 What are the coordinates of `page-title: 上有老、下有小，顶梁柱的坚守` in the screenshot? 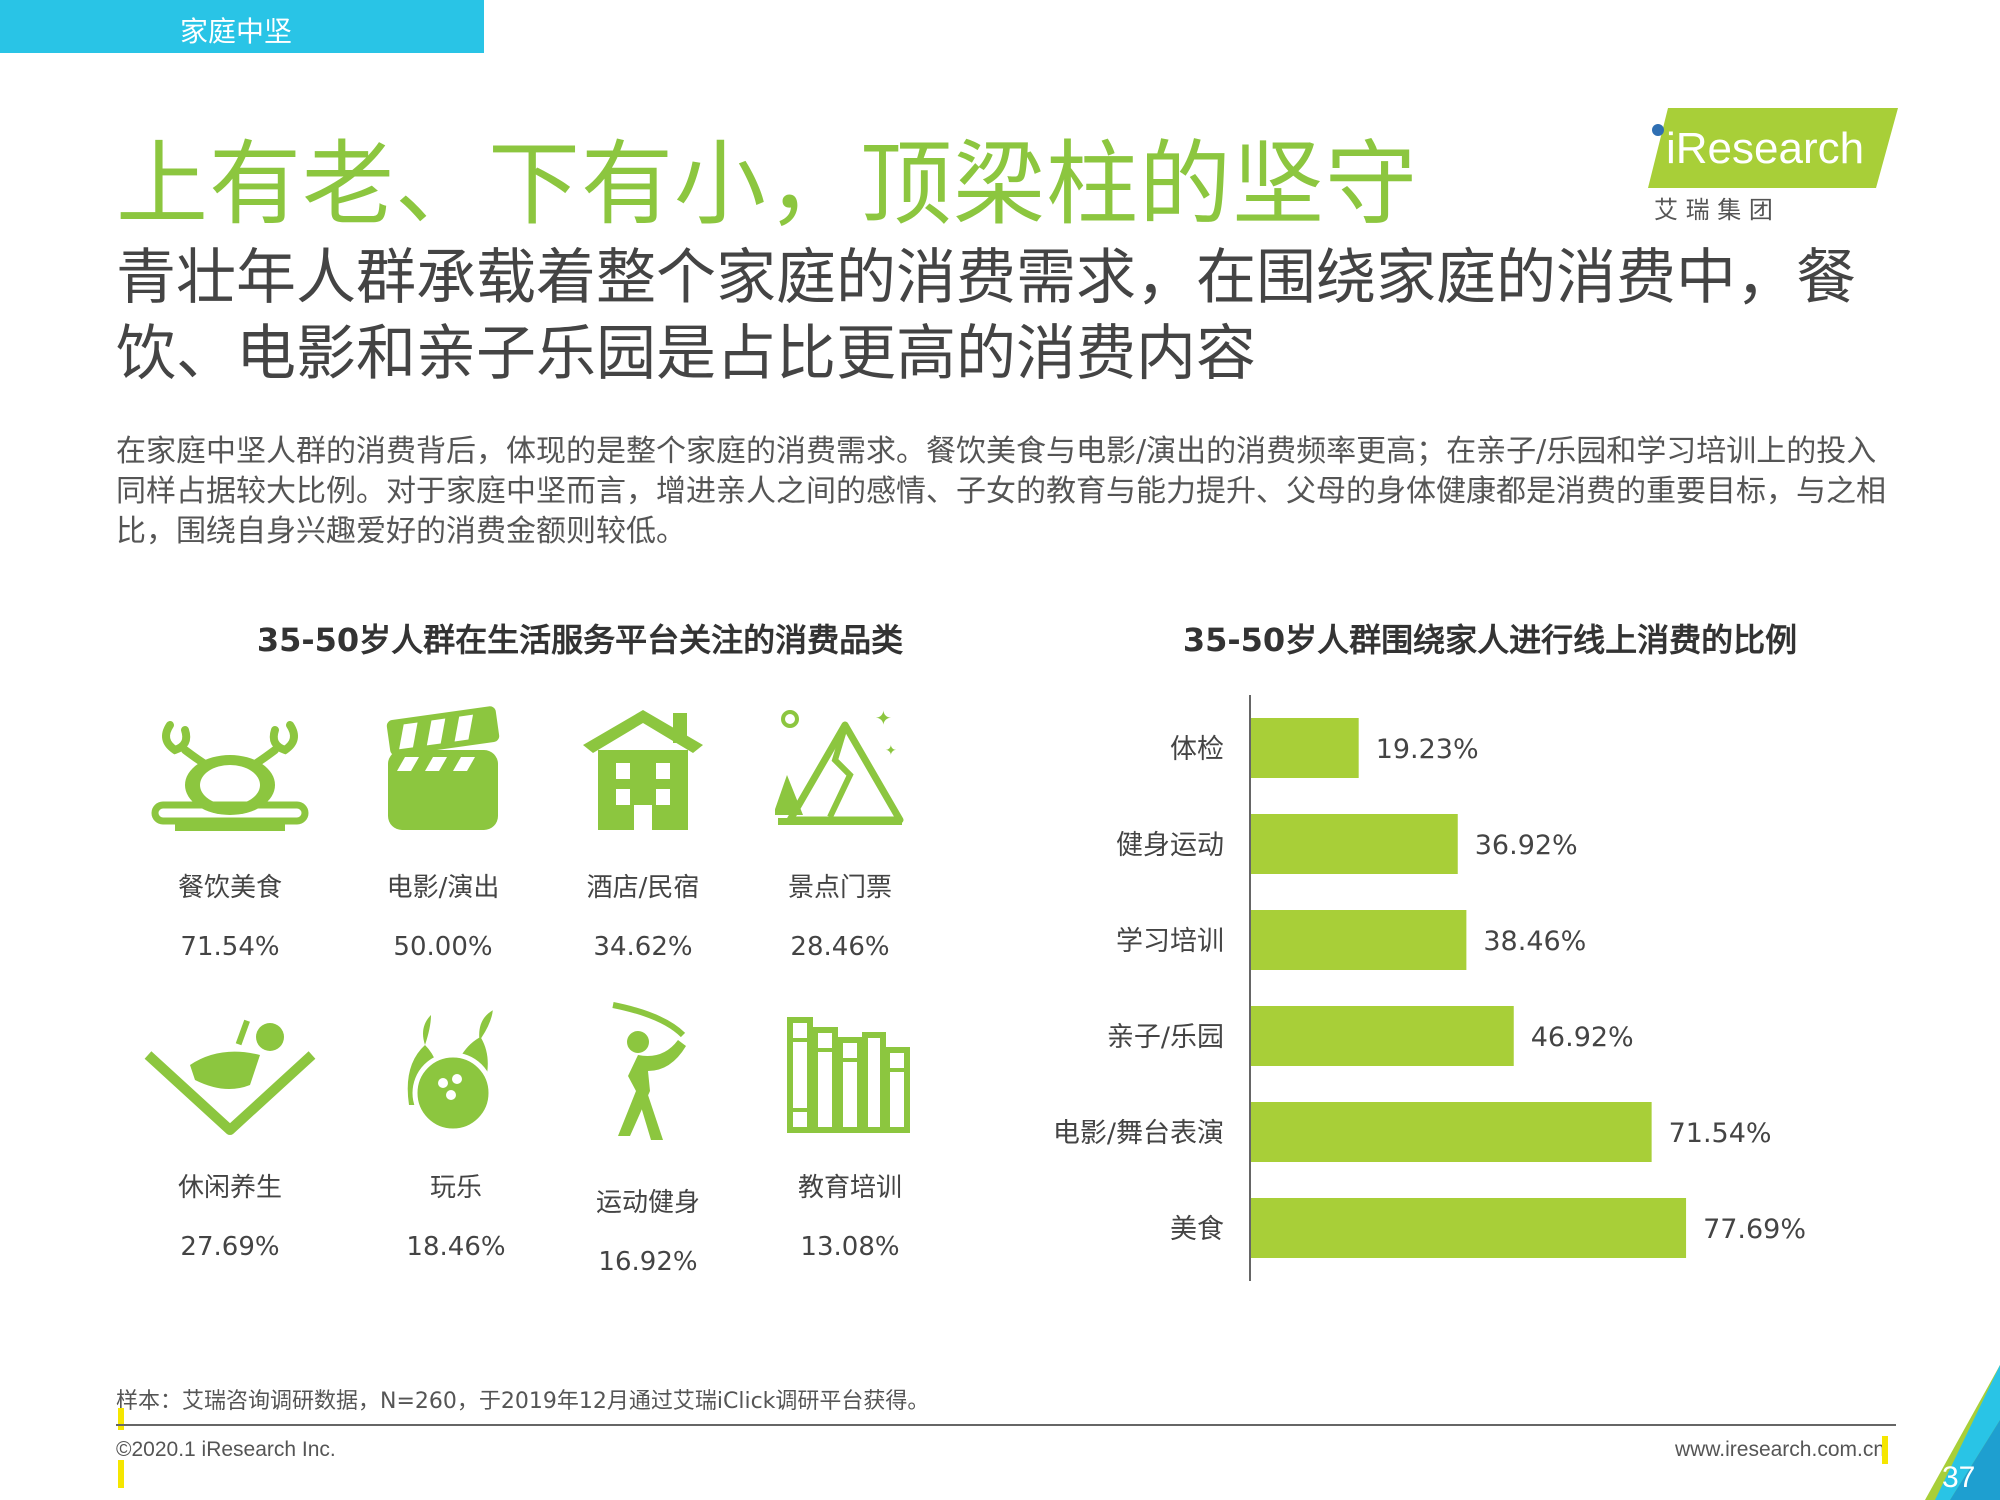 It's located at (767, 184).